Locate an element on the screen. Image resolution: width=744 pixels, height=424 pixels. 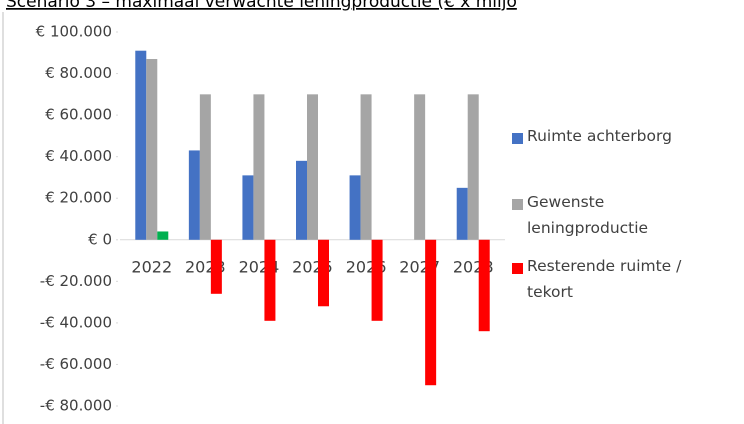
legend-item: Ruimte achterborg is located at coordinates (607, 138).